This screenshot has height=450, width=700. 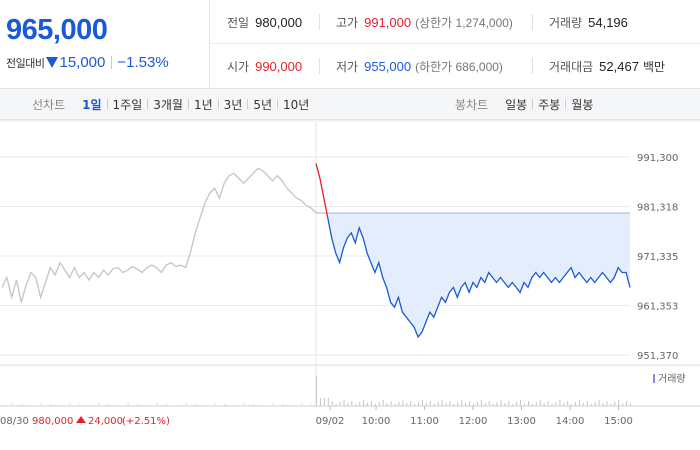 What do you see at coordinates (168, 104) in the screenshot?
I see `period-3m: 3개월` at bounding box center [168, 104].